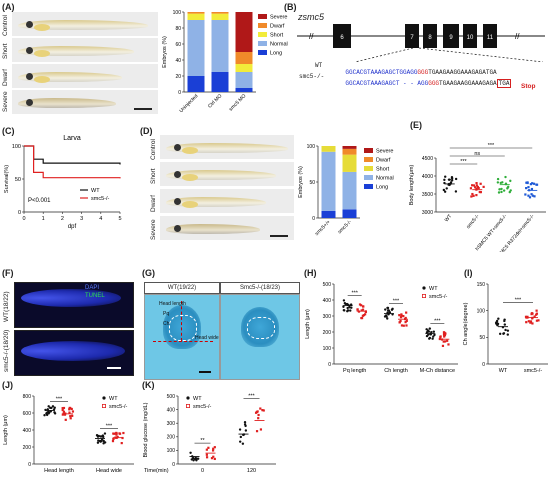 The width and height of the screenshot is (552, 491). Describe the element at coordinates (182, 288) in the screenshot. I see `wt-title: WT(19/22)` at that location.